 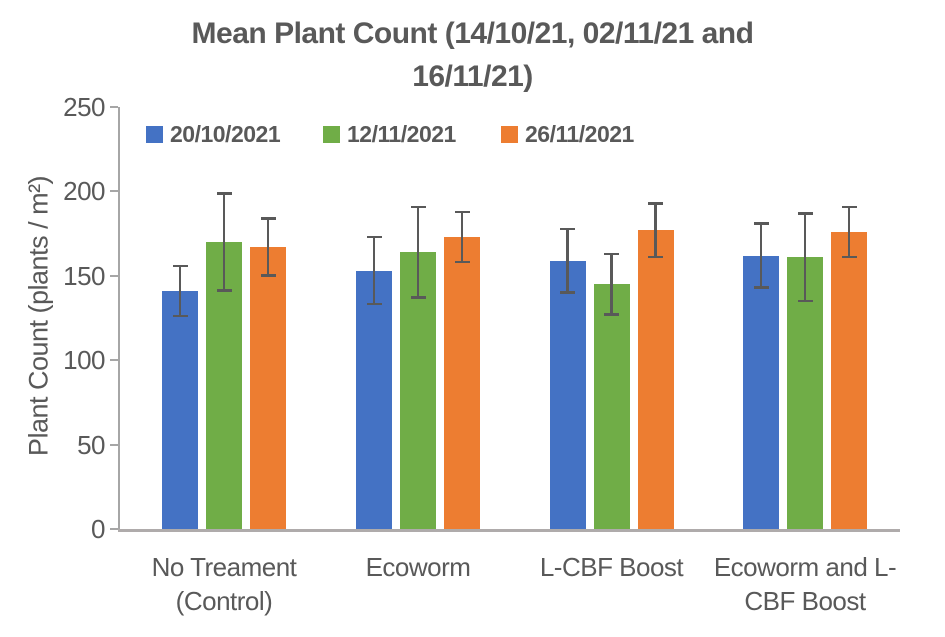 I want to click on legend-label-series-2: 12/11/2021, so click(x=401, y=133).